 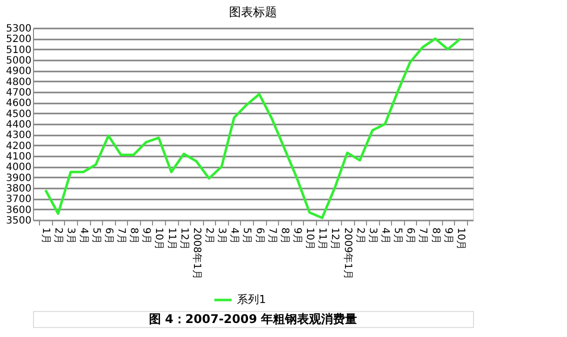 I want to click on caption: 图 4：2007-2009 年粗钢表观消费量, so click(x=253, y=319).